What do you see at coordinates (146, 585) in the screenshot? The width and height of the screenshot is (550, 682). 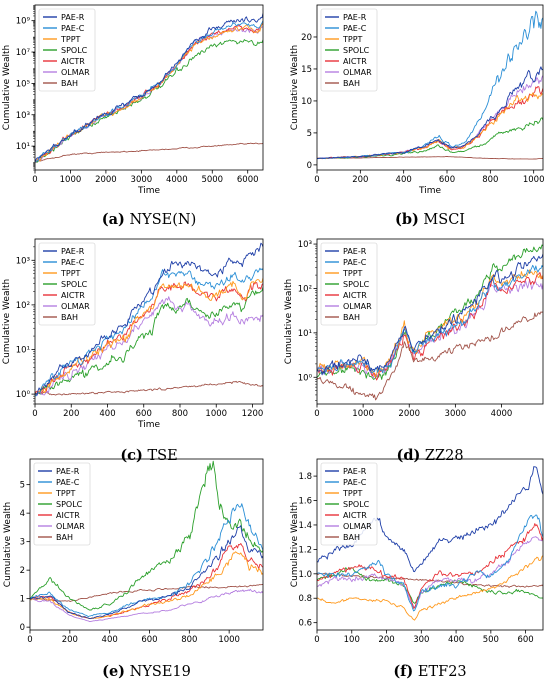 I see `series-line-tppt` at bounding box center [146, 585].